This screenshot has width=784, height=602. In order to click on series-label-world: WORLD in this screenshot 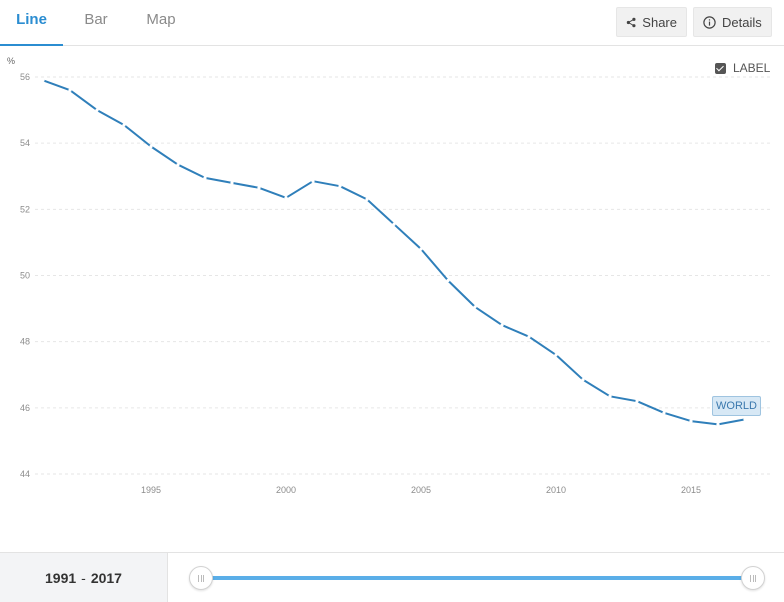, I will do `click(736, 406)`.